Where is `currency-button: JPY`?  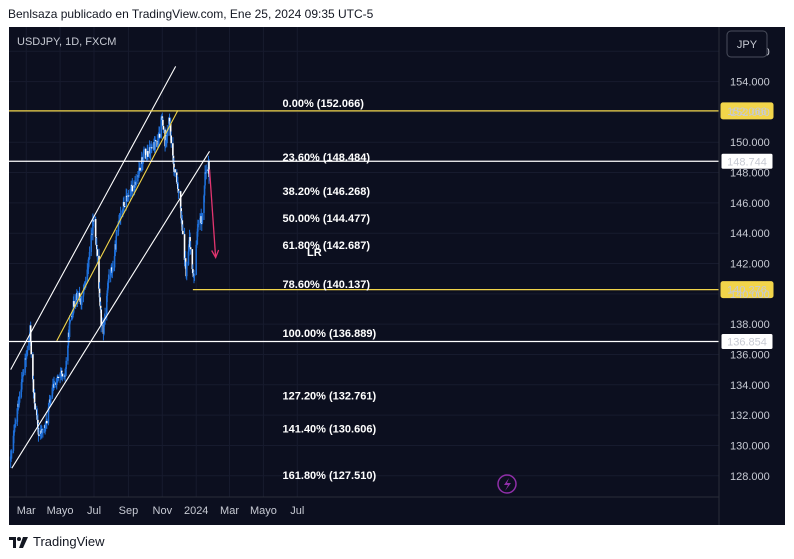
currency-button: JPY is located at coordinates (747, 44).